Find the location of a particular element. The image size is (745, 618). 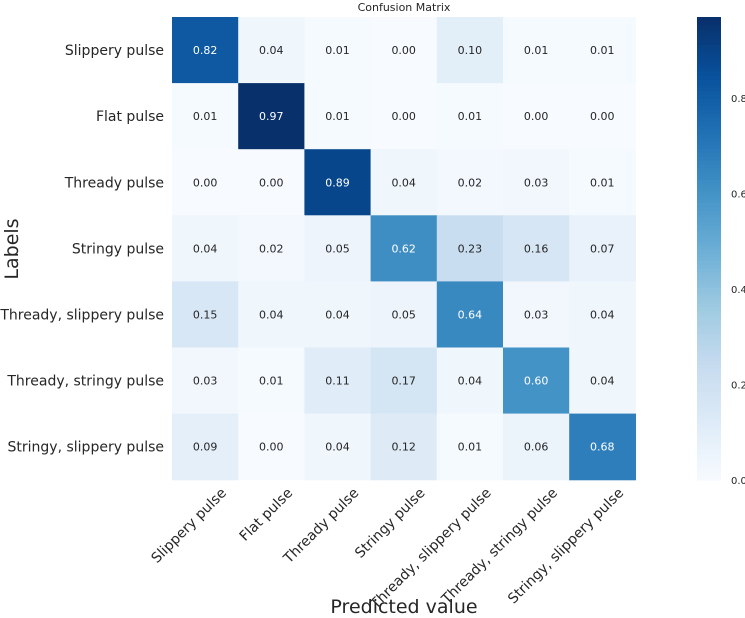

cell-value-label: 0.06 is located at coordinates (536, 447).